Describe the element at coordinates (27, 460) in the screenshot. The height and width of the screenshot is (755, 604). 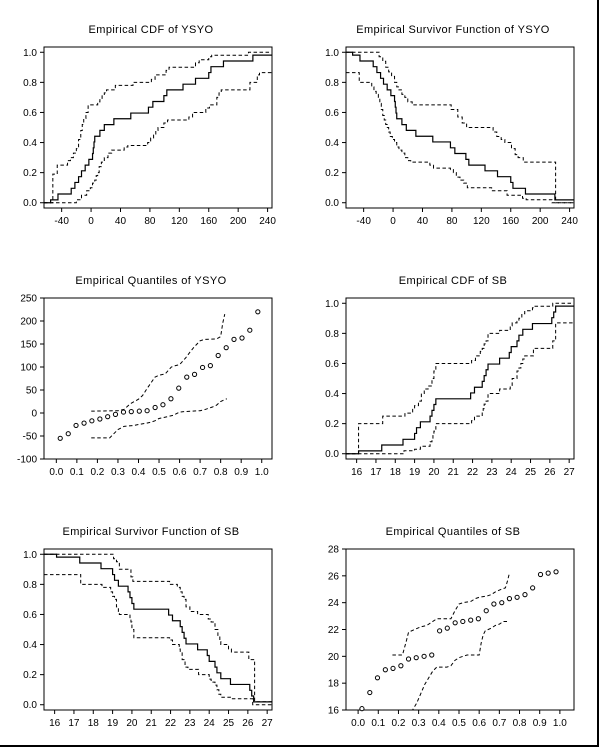
I see `svg-text: -100` at that location.